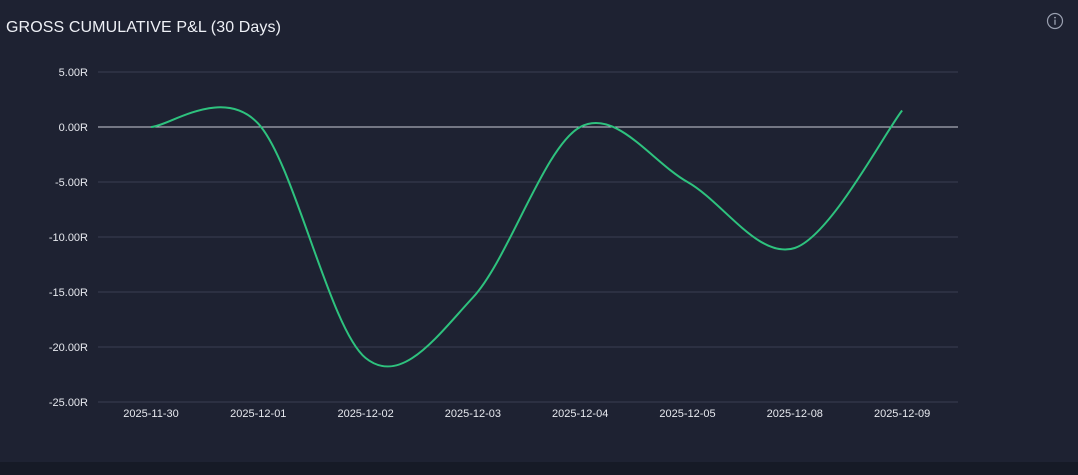  Describe the element at coordinates (1055, 21) in the screenshot. I see `info-icon` at that location.